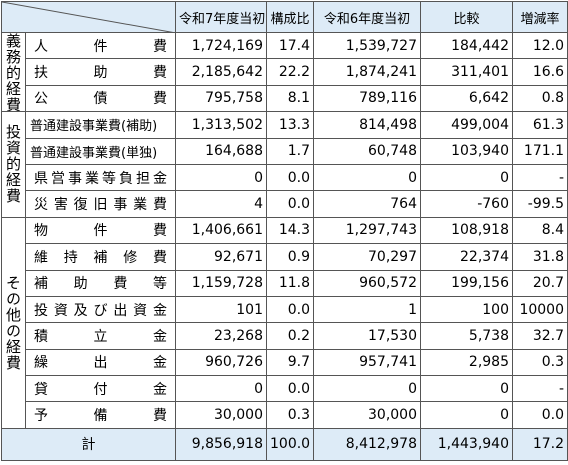 The width and height of the screenshot is (568, 465). I want to click on value-cell: 22.2, so click(290, 72).